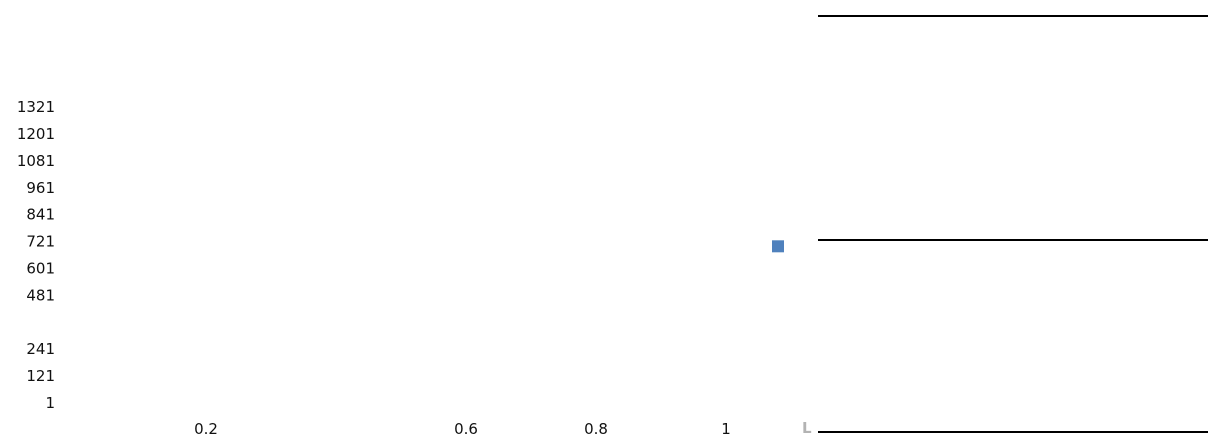 The image size is (1209, 445). I want to click on y-tick-label: 121, so click(40, 376).